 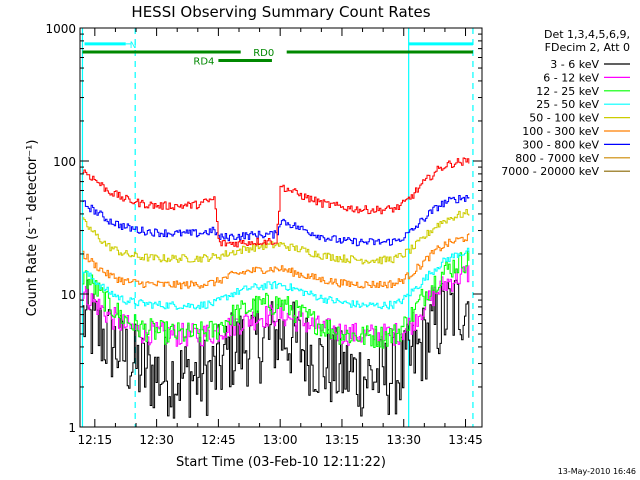 What do you see at coordinates (60, 29) in the screenshot?
I see `y-tick-label: 1000` at bounding box center [60, 29].